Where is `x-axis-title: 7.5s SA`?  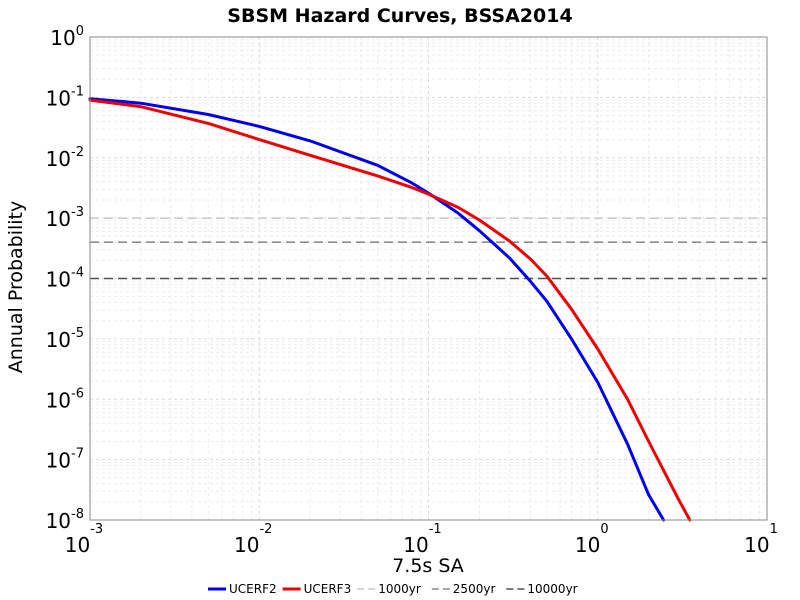 x-axis-title: 7.5s SA is located at coordinates (428, 566).